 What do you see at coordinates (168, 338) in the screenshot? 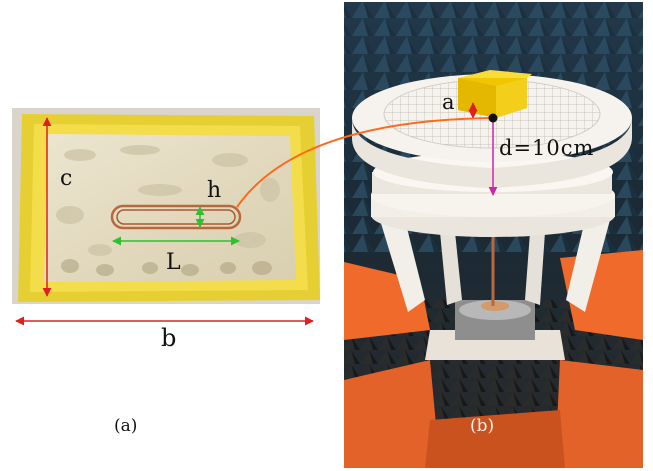
I see `label-b: b` at bounding box center [168, 338].